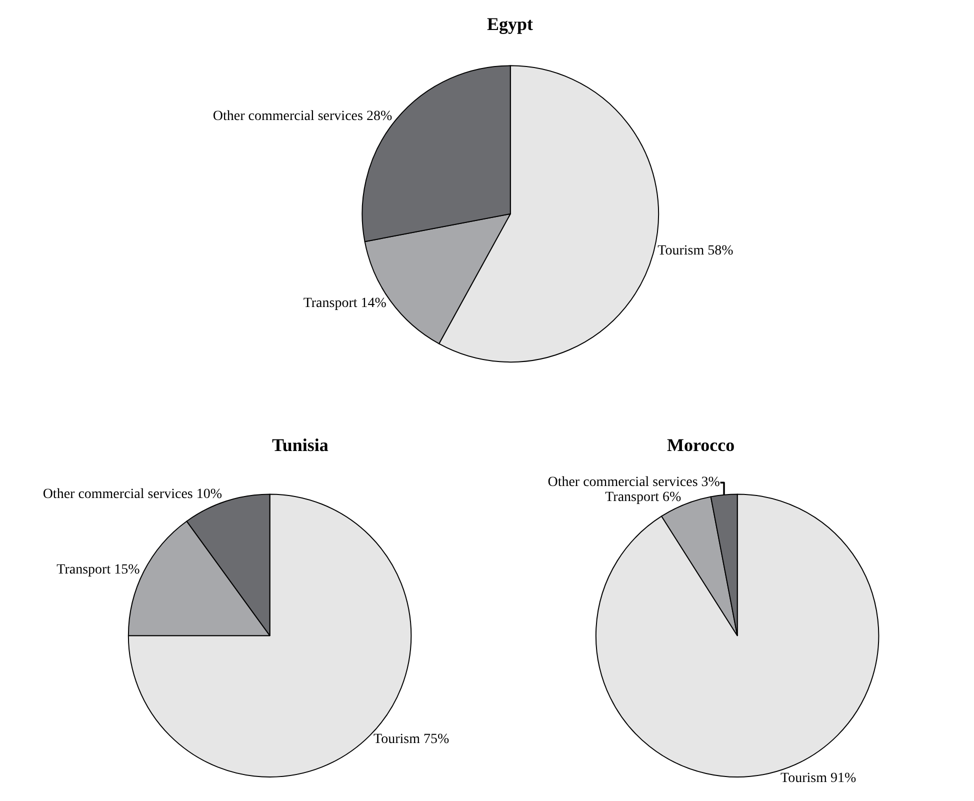  What do you see at coordinates (98, 570) in the screenshot?
I see `slice-label: Transport 15%` at bounding box center [98, 570].